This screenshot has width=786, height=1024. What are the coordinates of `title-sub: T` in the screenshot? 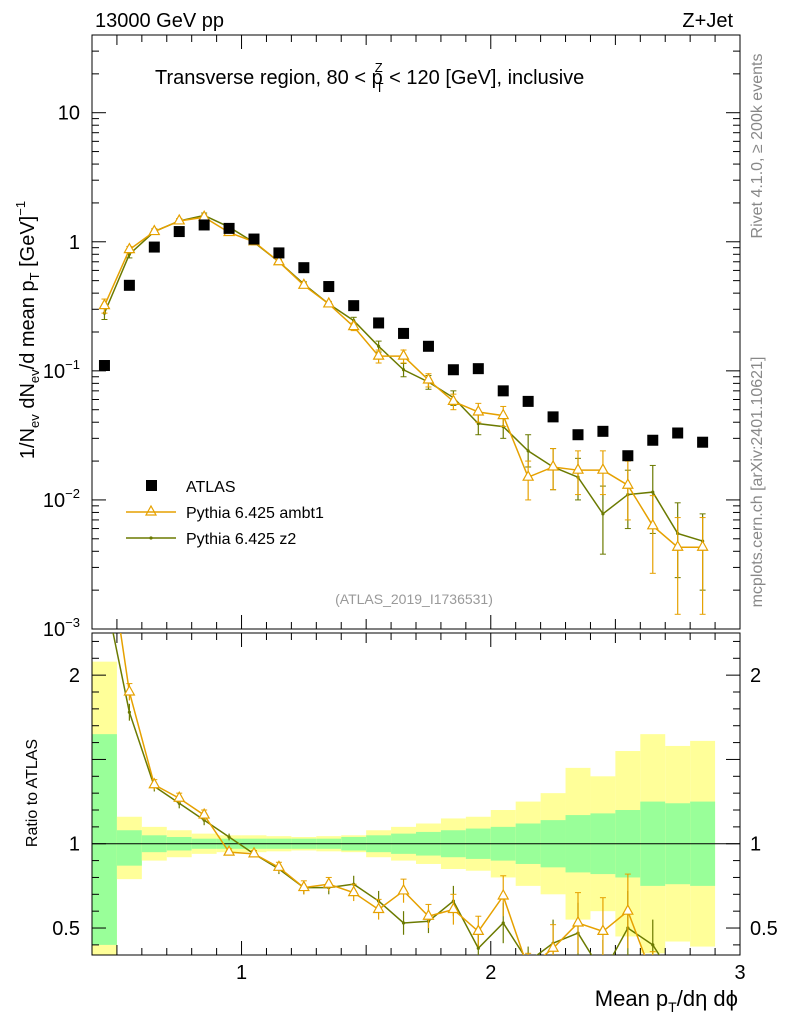 It's located at (380, 87).